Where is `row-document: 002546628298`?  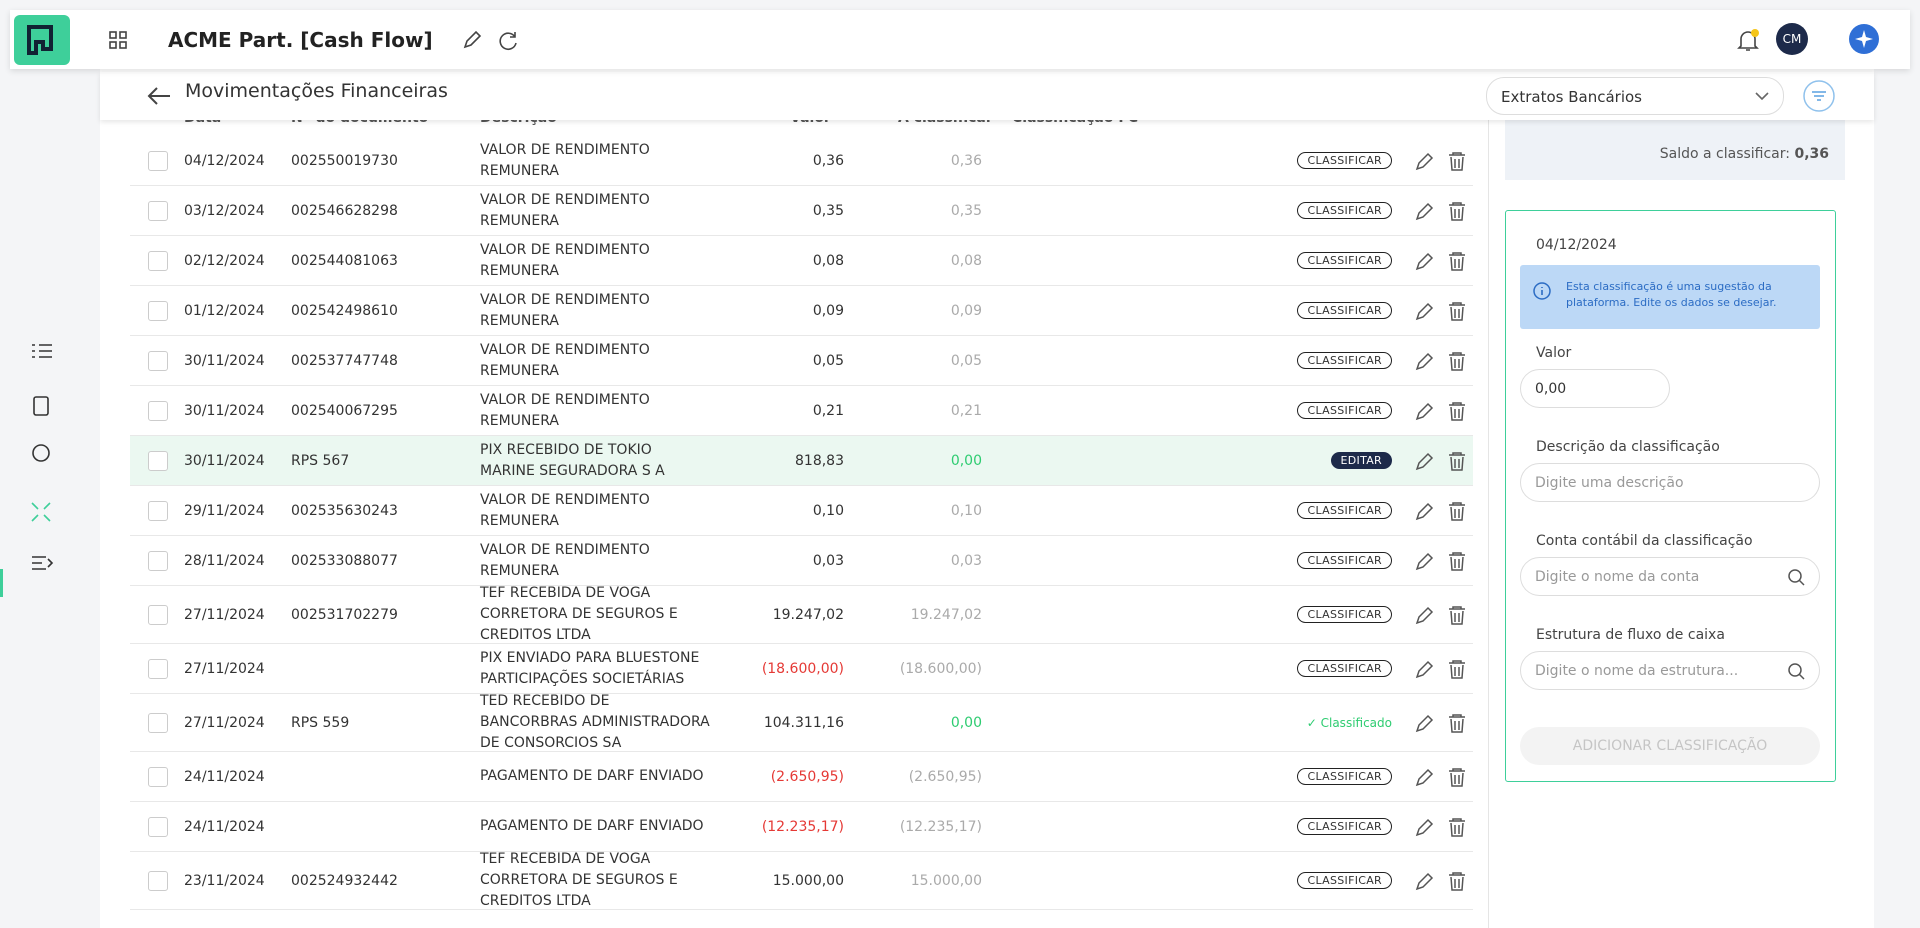 row-document: 002546628298 is located at coordinates (344, 210).